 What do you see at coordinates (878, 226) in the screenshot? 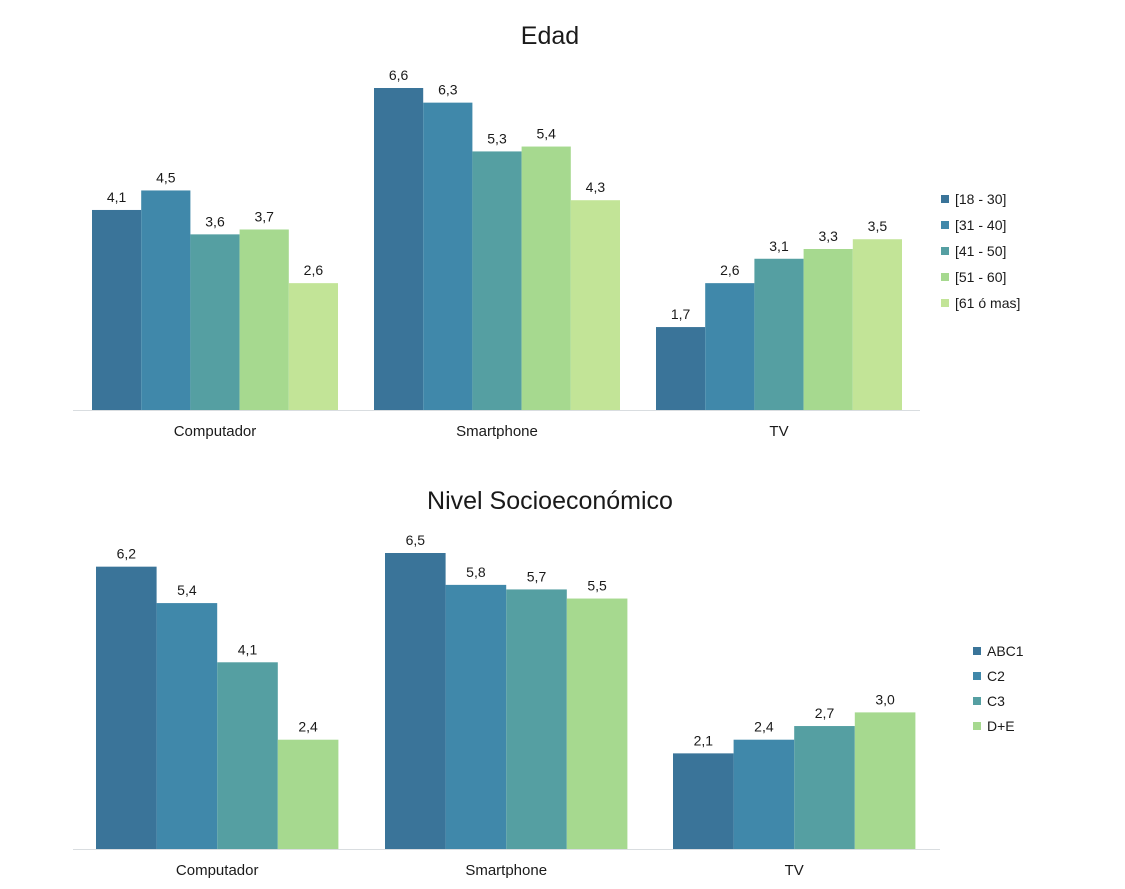
I see `data-label: 3,5` at bounding box center [878, 226].